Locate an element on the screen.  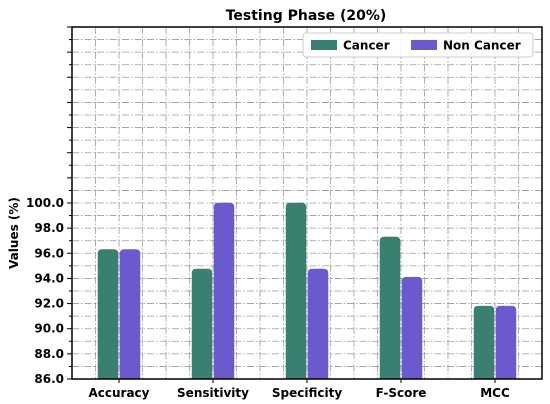
y-tick-label: 86.0 is located at coordinates (49, 379).